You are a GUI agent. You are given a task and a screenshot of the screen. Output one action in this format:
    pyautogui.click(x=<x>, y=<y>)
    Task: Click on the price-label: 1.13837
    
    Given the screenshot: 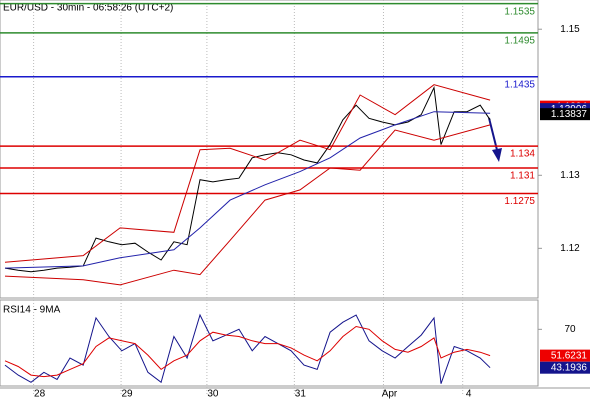 What is the action you would take?
    pyautogui.click(x=569, y=114)
    